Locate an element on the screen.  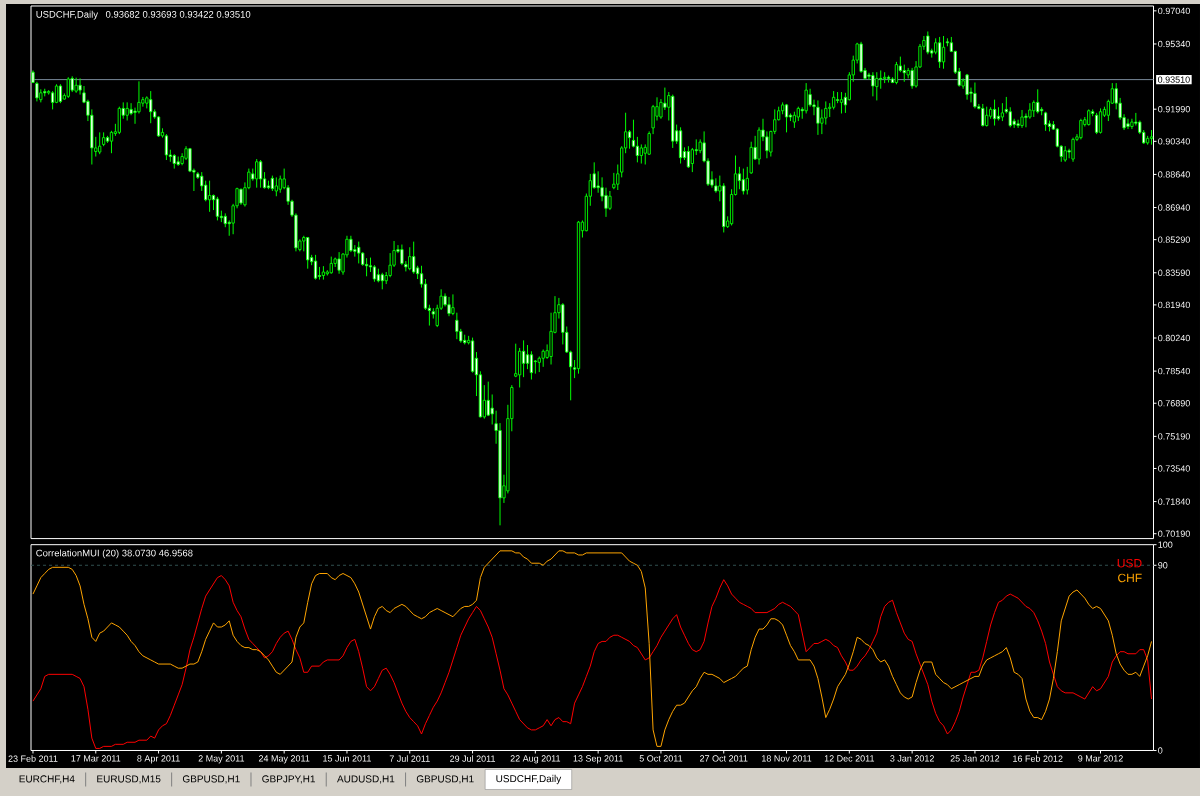
ref-line-label: 0.93510 is located at coordinates (1173, 79).